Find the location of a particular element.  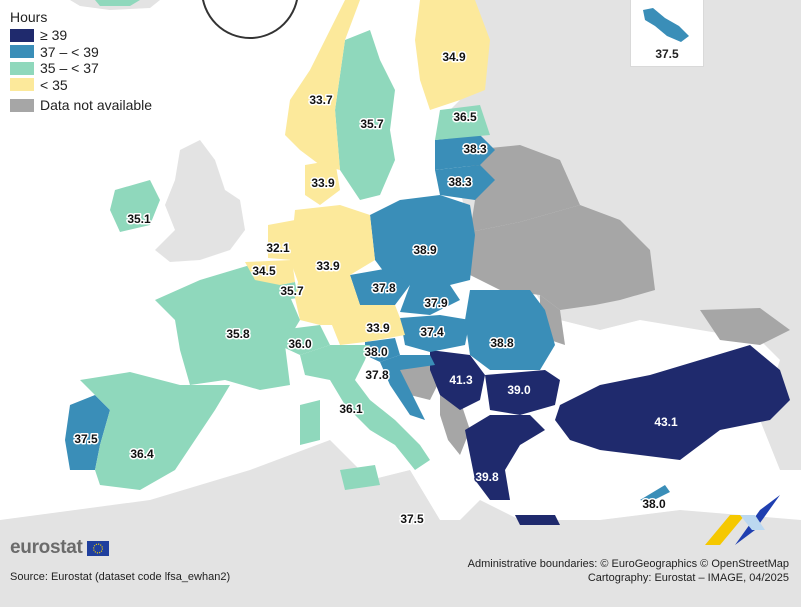

country-lithuania is located at coordinates (465, 182).